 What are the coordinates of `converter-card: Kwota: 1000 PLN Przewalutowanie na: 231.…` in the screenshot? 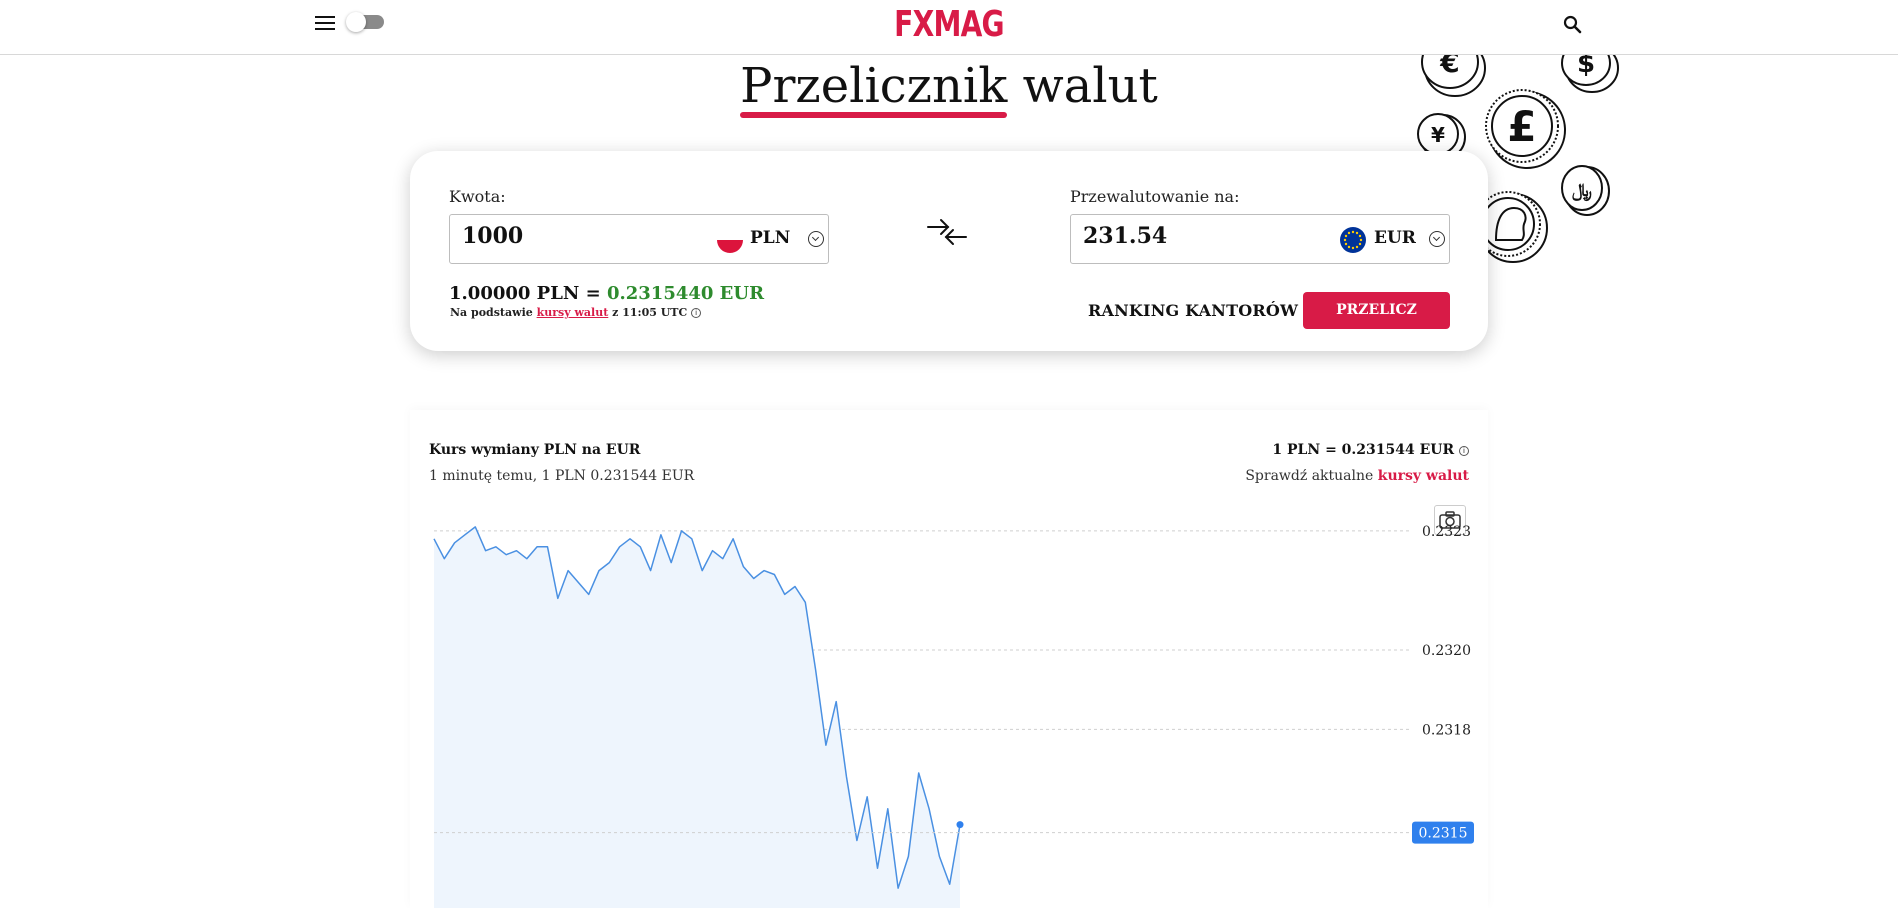 It's located at (949, 251).